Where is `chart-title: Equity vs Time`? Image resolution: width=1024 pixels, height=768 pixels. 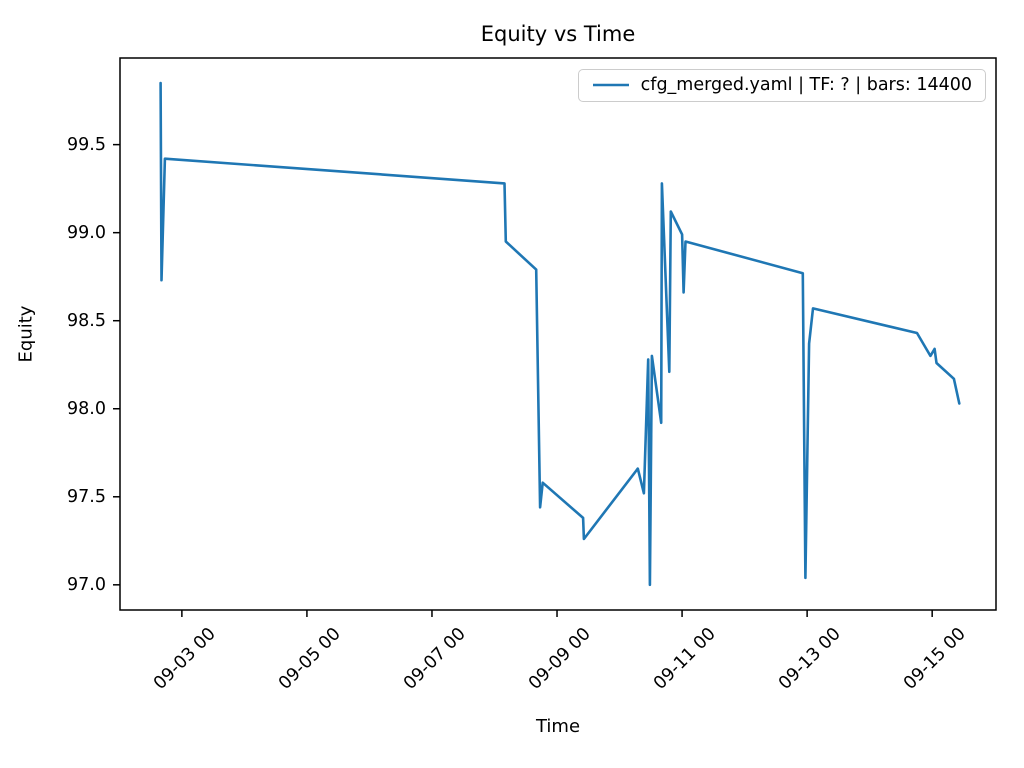 chart-title: Equity vs Time is located at coordinates (558, 34).